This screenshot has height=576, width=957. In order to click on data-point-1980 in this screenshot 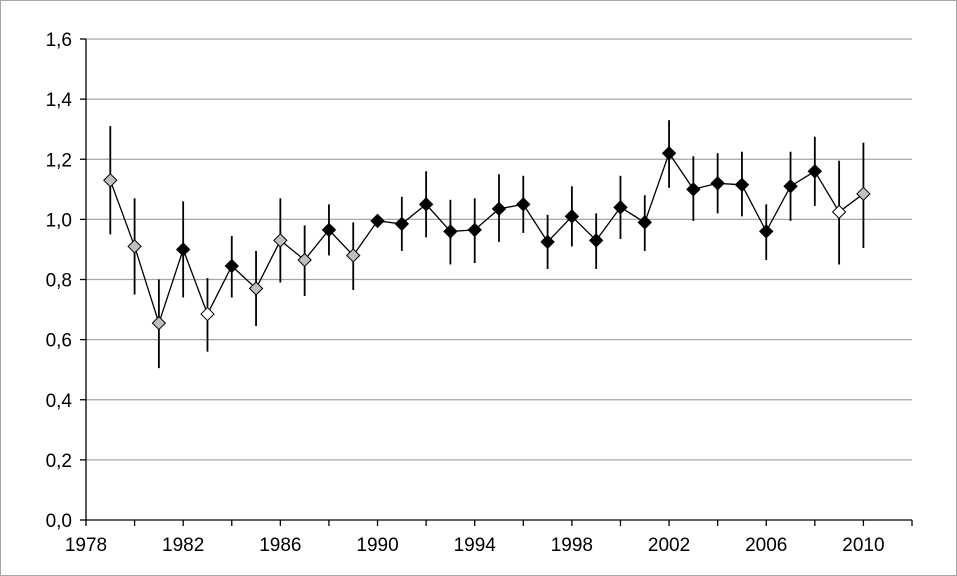, I will do `click(134, 246)`.